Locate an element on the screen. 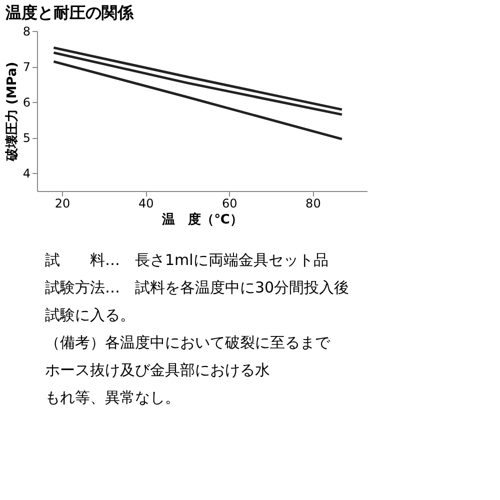 This screenshot has height=500, width=500. y-tick-label: 6 is located at coordinates (26, 103).